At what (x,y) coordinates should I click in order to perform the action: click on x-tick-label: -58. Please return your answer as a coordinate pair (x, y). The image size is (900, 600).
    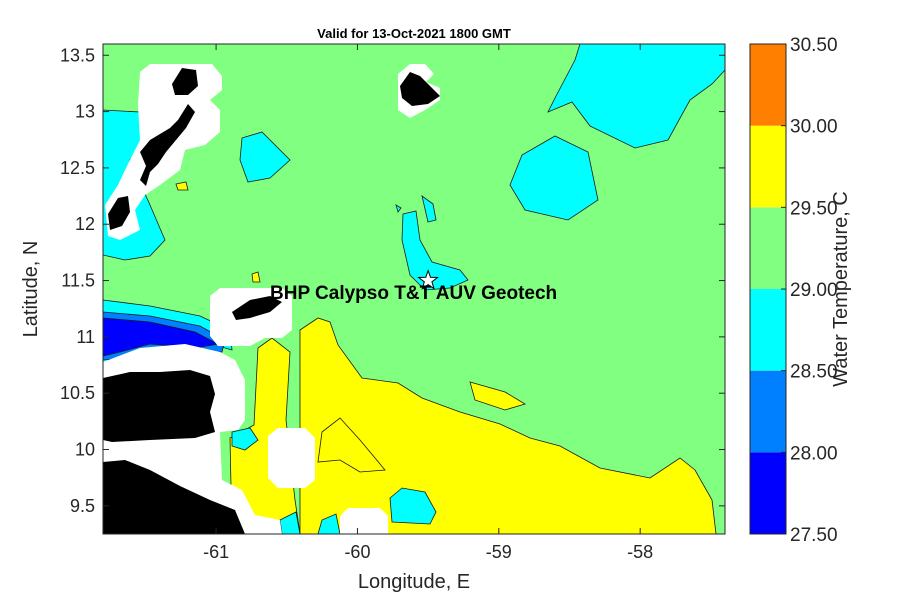
    Looking at the image, I should click on (640, 552).